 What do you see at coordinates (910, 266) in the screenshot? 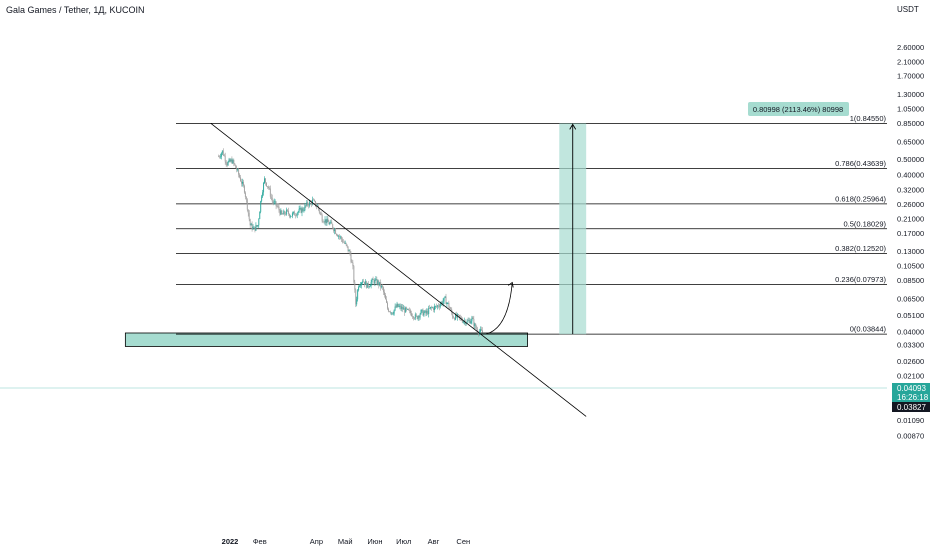
I see `price-tick-label: 0.10500` at bounding box center [910, 266].